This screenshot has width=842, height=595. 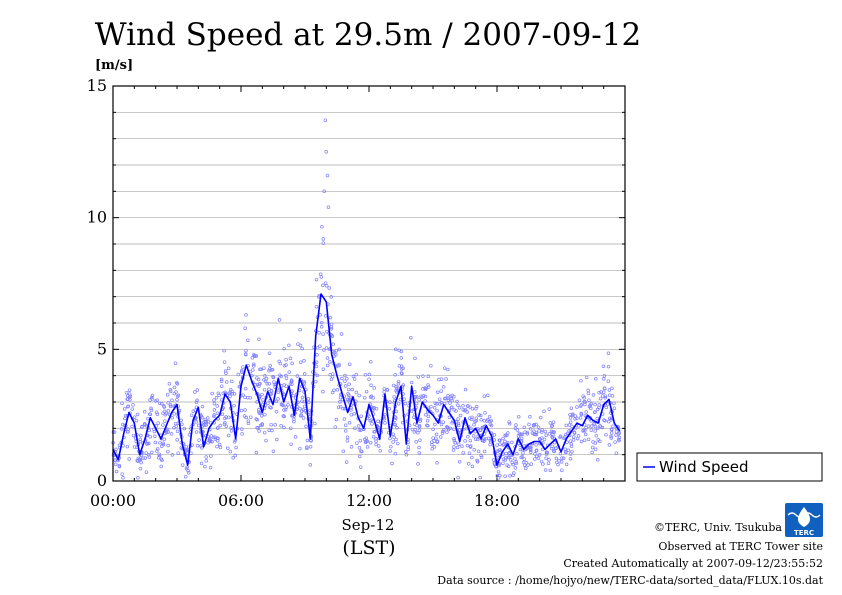 I want to click on legend-box, so click(x=729, y=467).